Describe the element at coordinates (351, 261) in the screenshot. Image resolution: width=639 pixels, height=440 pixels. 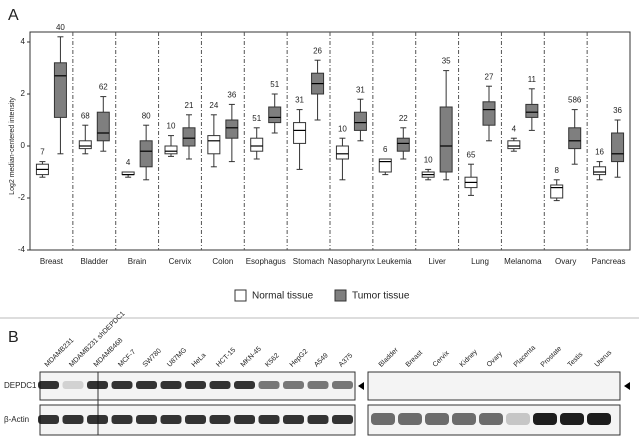
I see `x-tick-label: Nasopharynx` at that location.